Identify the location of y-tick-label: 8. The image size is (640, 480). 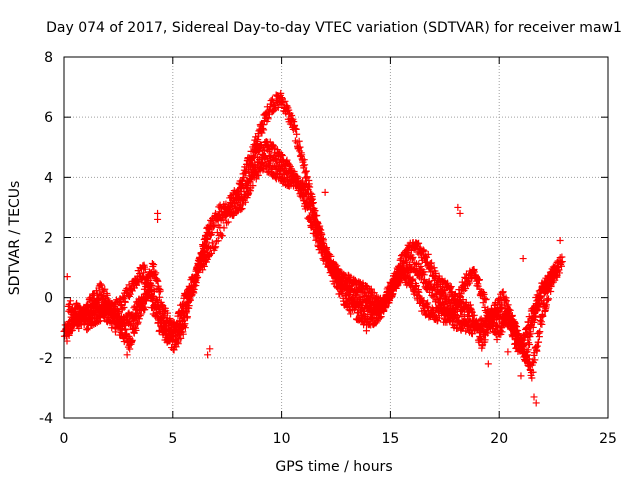
(48, 58).